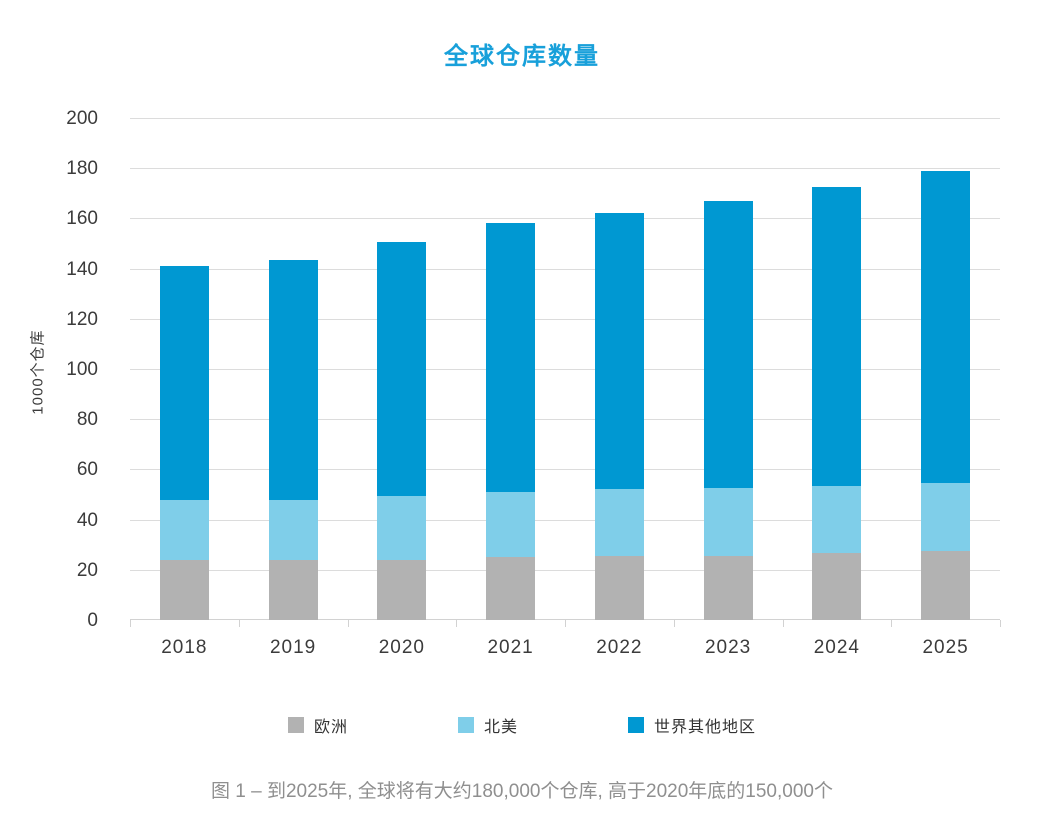 The width and height of the screenshot is (1044, 830). What do you see at coordinates (87, 420) in the screenshot?
I see `y-tick-label-80: 80` at bounding box center [87, 420].